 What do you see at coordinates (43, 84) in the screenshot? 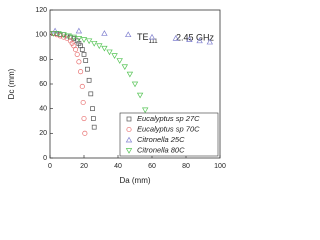
I see `y-tick-label: 60` at bounding box center [43, 84].